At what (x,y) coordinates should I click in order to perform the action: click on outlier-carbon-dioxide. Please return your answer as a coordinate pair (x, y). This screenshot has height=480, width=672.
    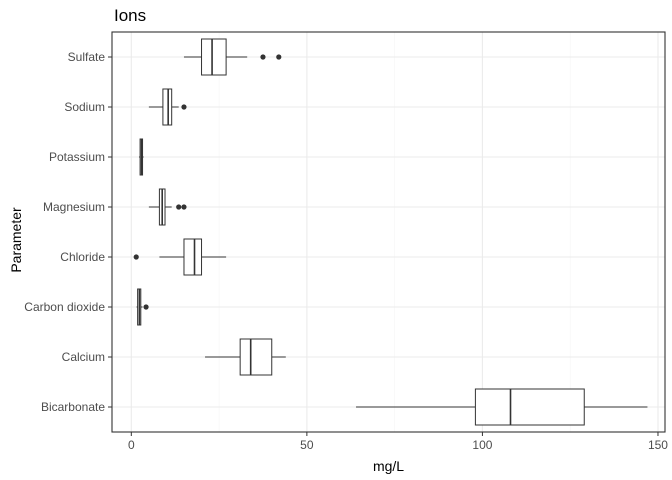
    Looking at the image, I should click on (146, 307).